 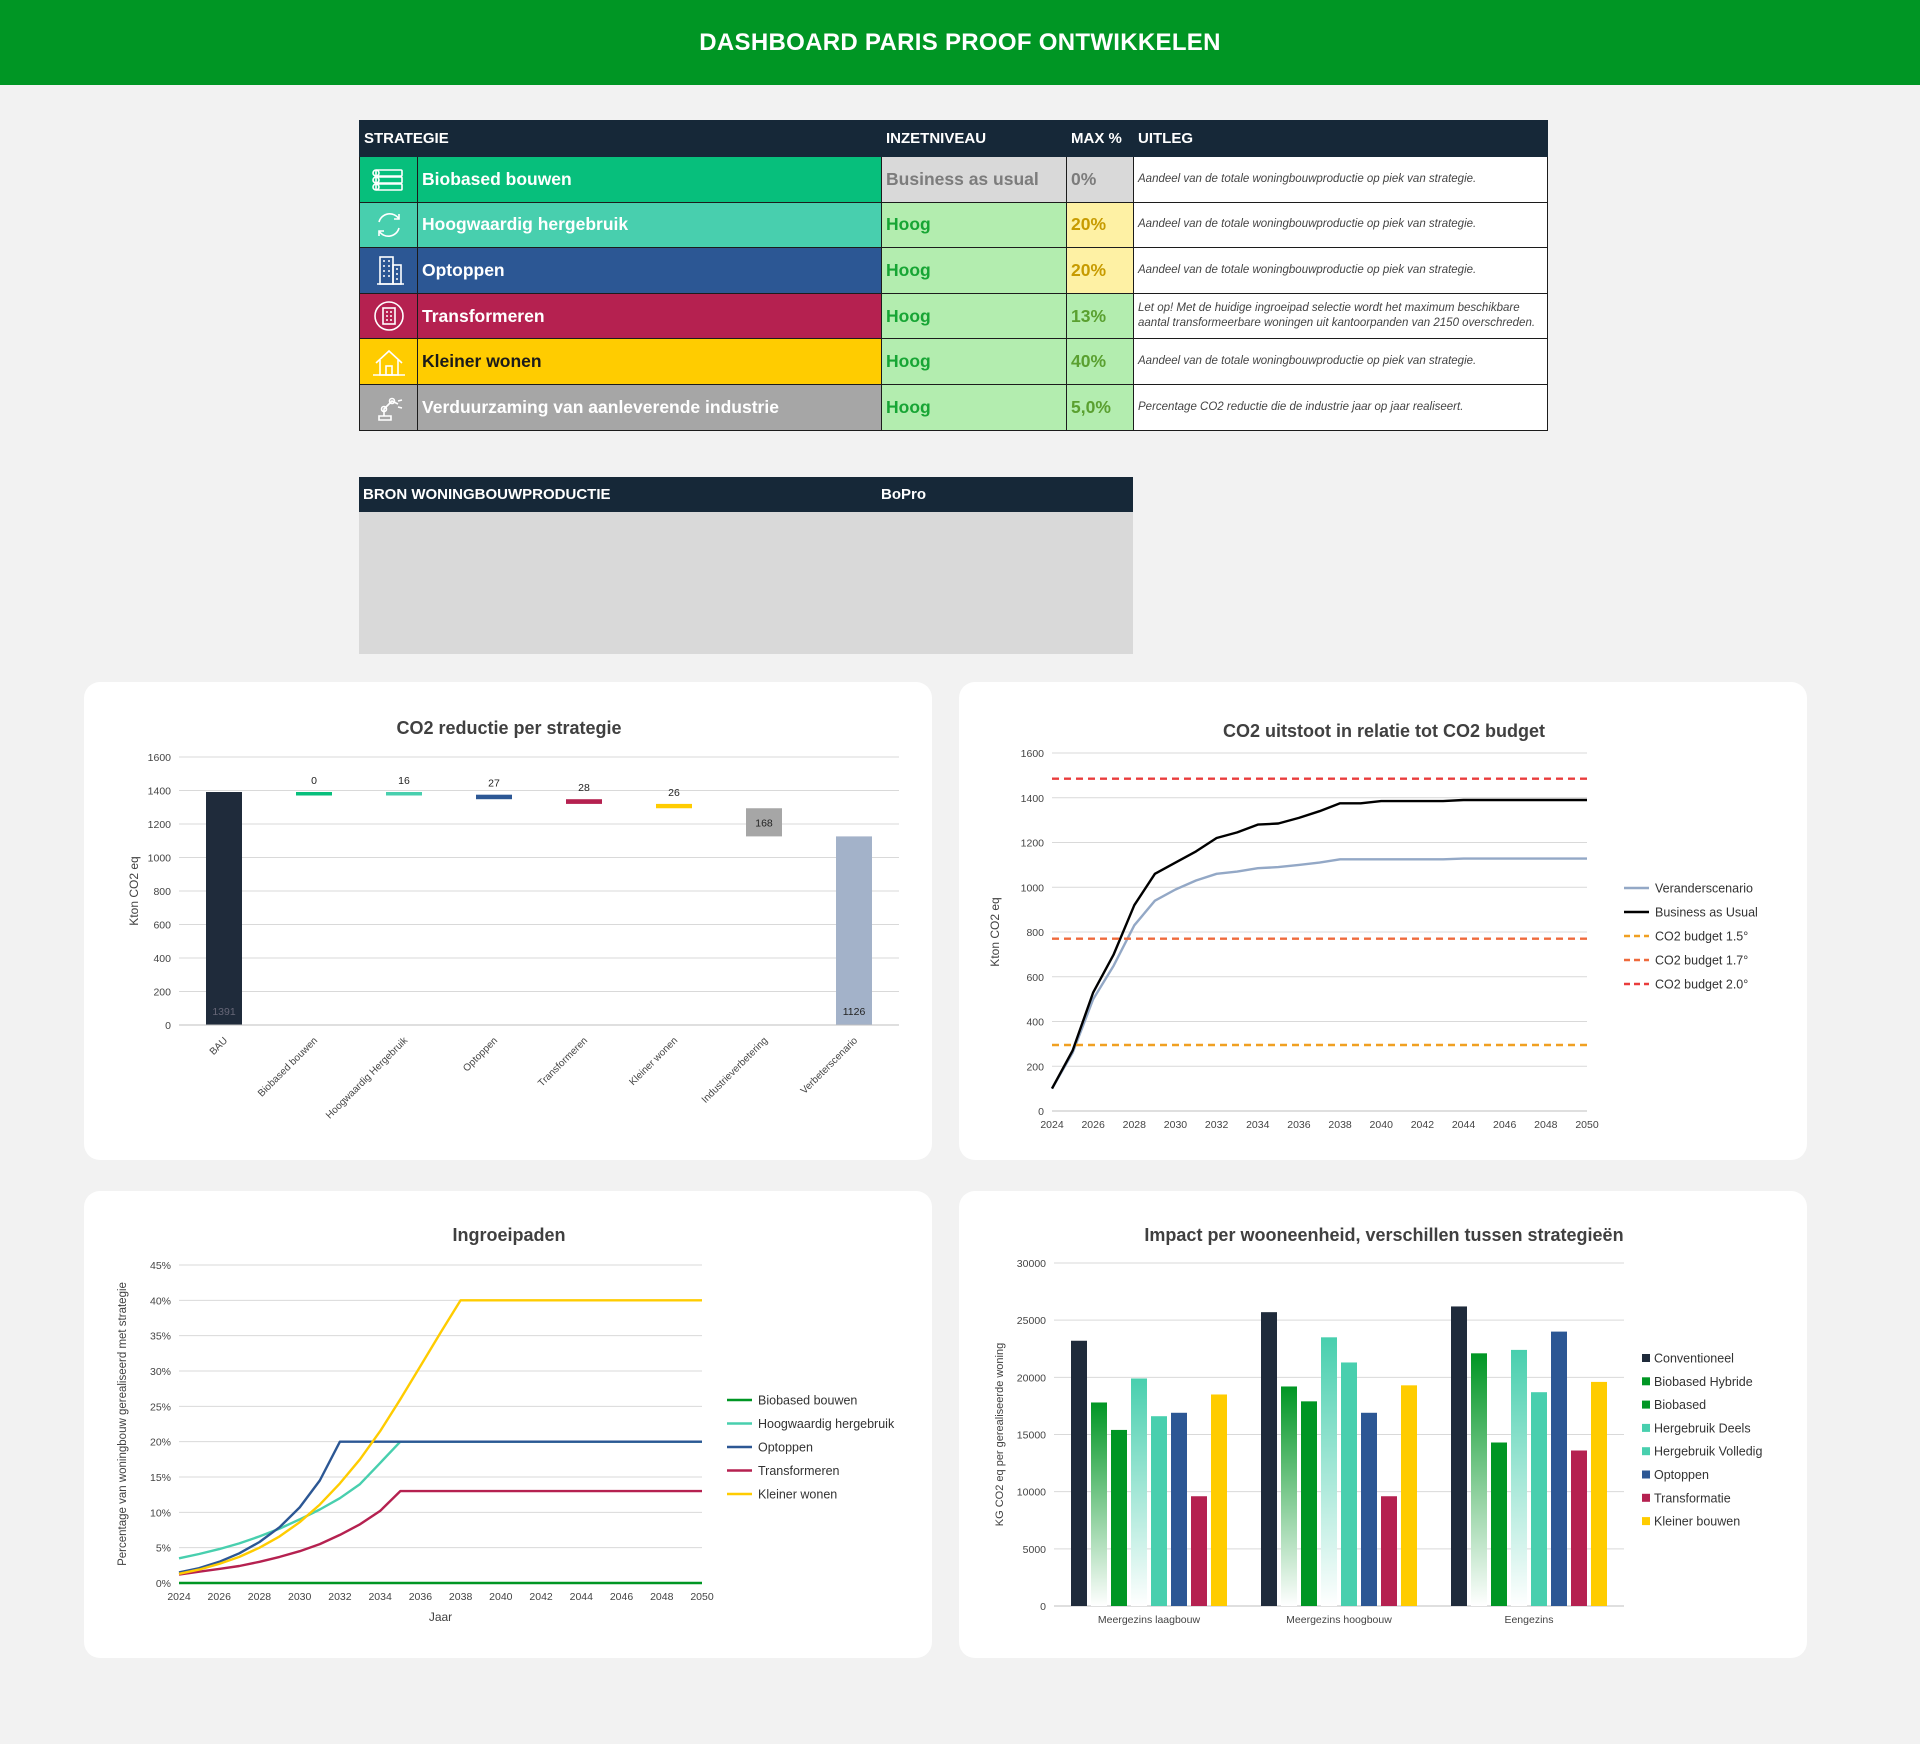 What do you see at coordinates (160, 1443) in the screenshot?
I see `y-tick-label: 20%` at bounding box center [160, 1443].